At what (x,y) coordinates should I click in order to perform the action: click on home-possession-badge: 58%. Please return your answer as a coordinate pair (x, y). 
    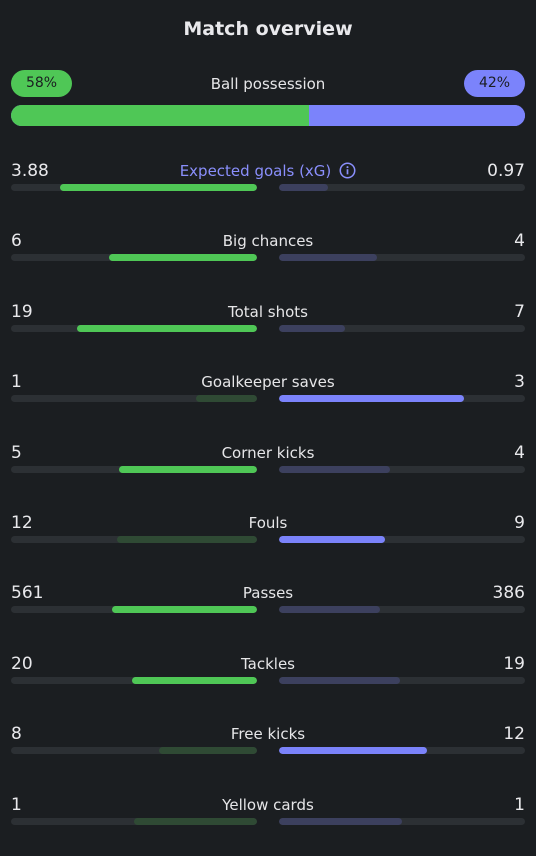
    Looking at the image, I should click on (41, 83).